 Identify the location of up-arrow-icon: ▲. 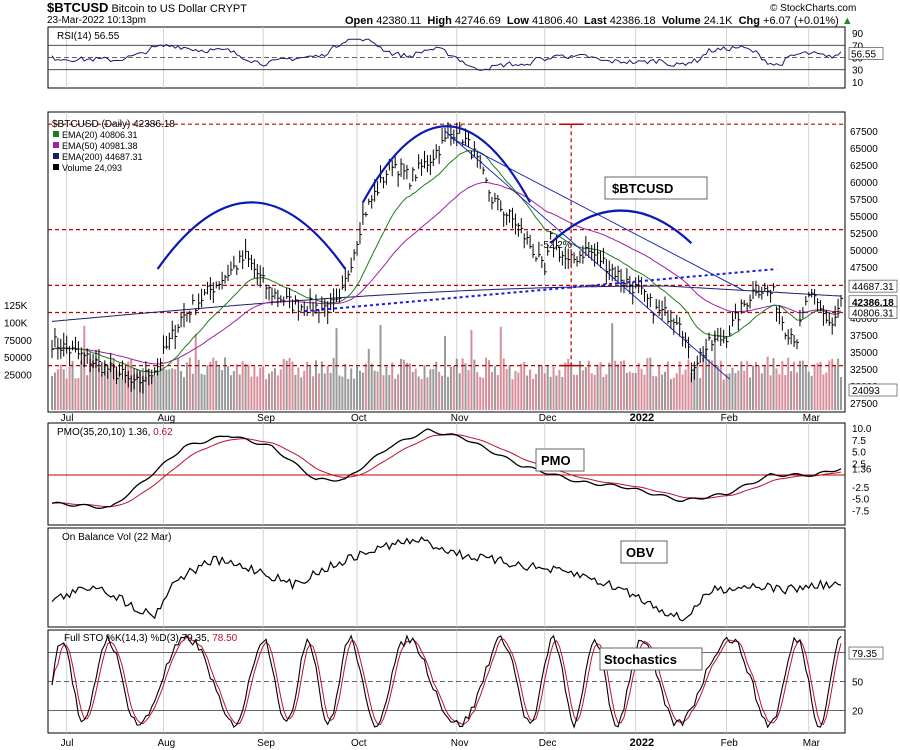
(847, 21).